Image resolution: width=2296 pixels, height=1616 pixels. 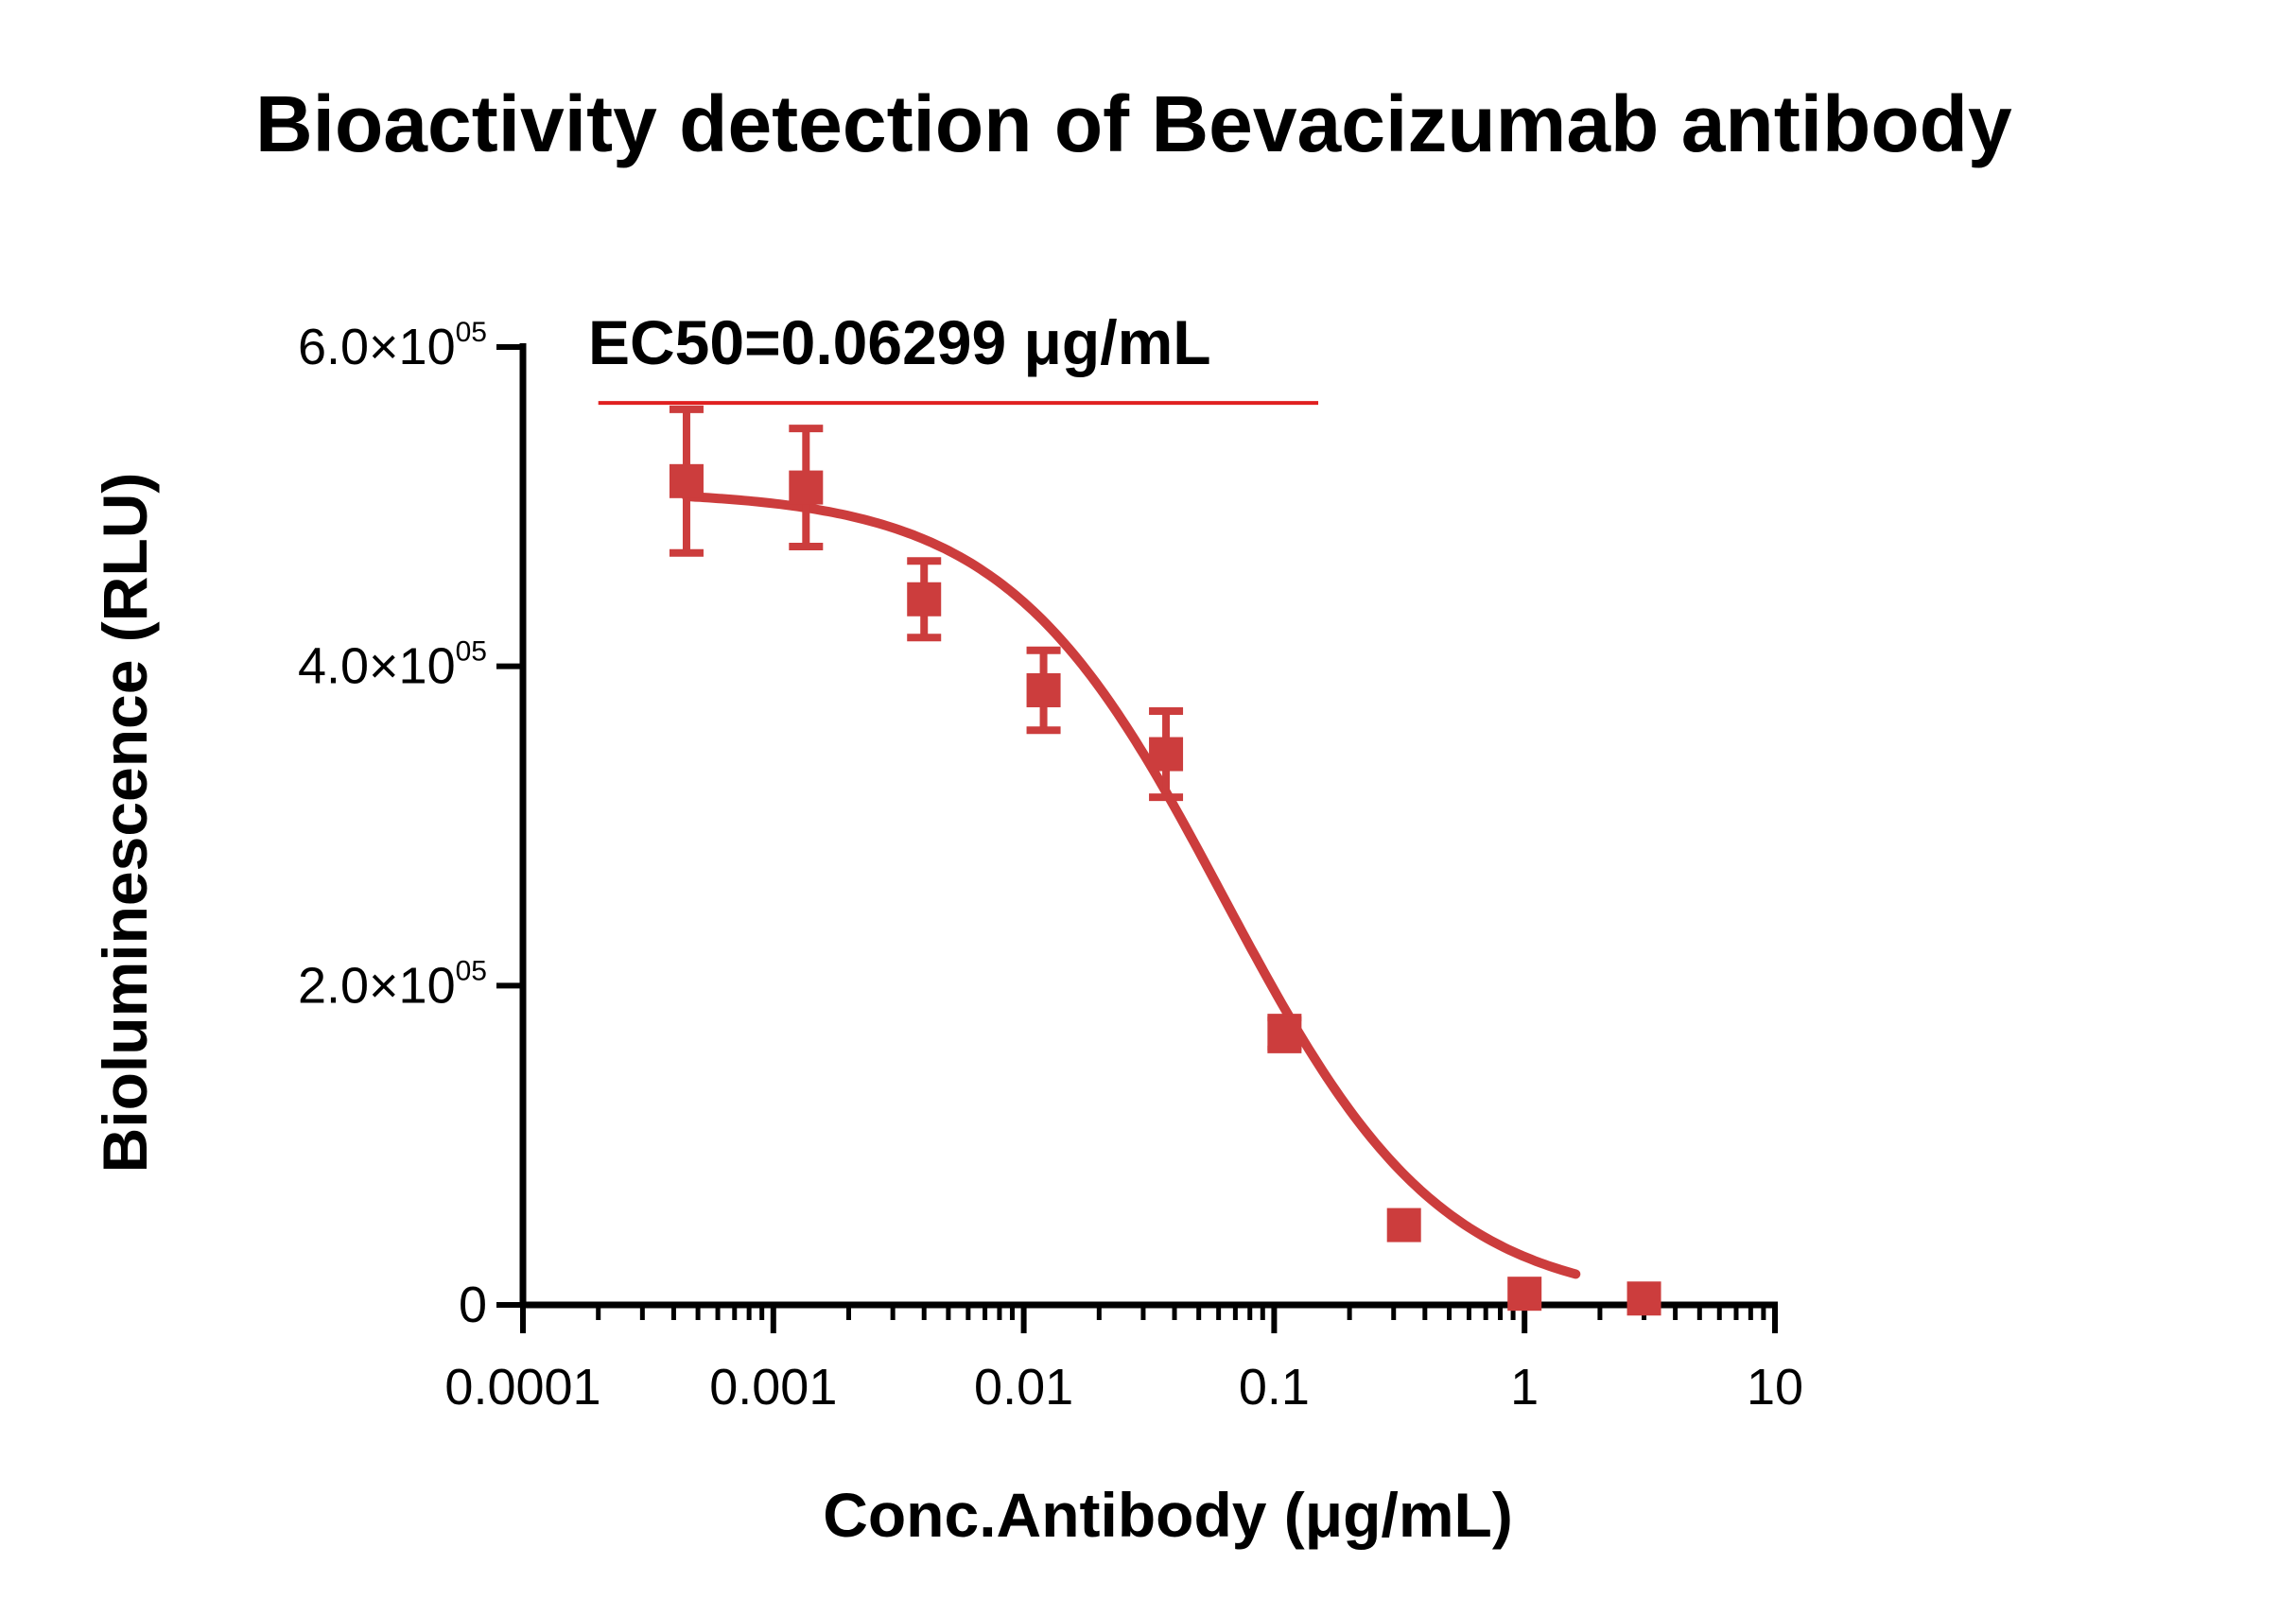 What do you see at coordinates (1775, 1387) in the screenshot?
I see `x-tick-label: 10` at bounding box center [1775, 1387].